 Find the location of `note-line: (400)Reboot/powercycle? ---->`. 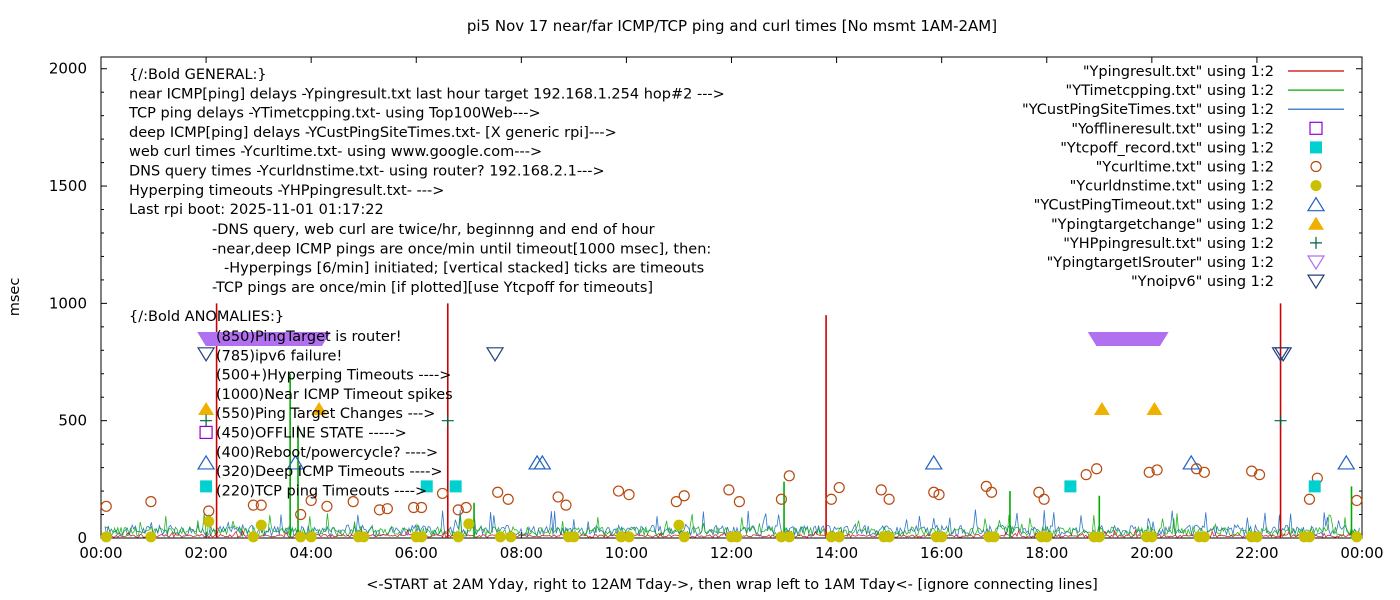

note-line: (400)Reboot/powercycle? ----> is located at coordinates (327, 453).